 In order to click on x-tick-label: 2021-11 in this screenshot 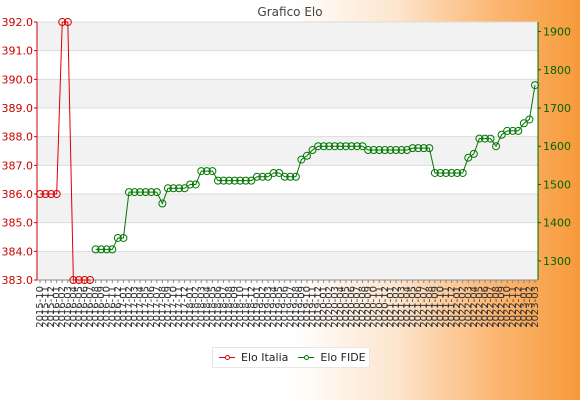, I will do `click(446, 307)`.